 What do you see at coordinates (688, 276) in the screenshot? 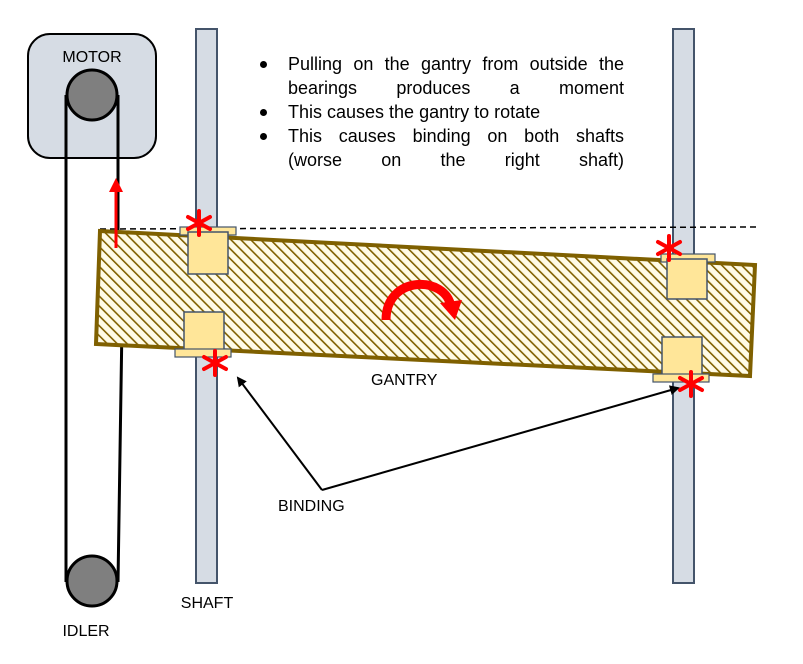
I see `right-upper-bearing` at bounding box center [688, 276].